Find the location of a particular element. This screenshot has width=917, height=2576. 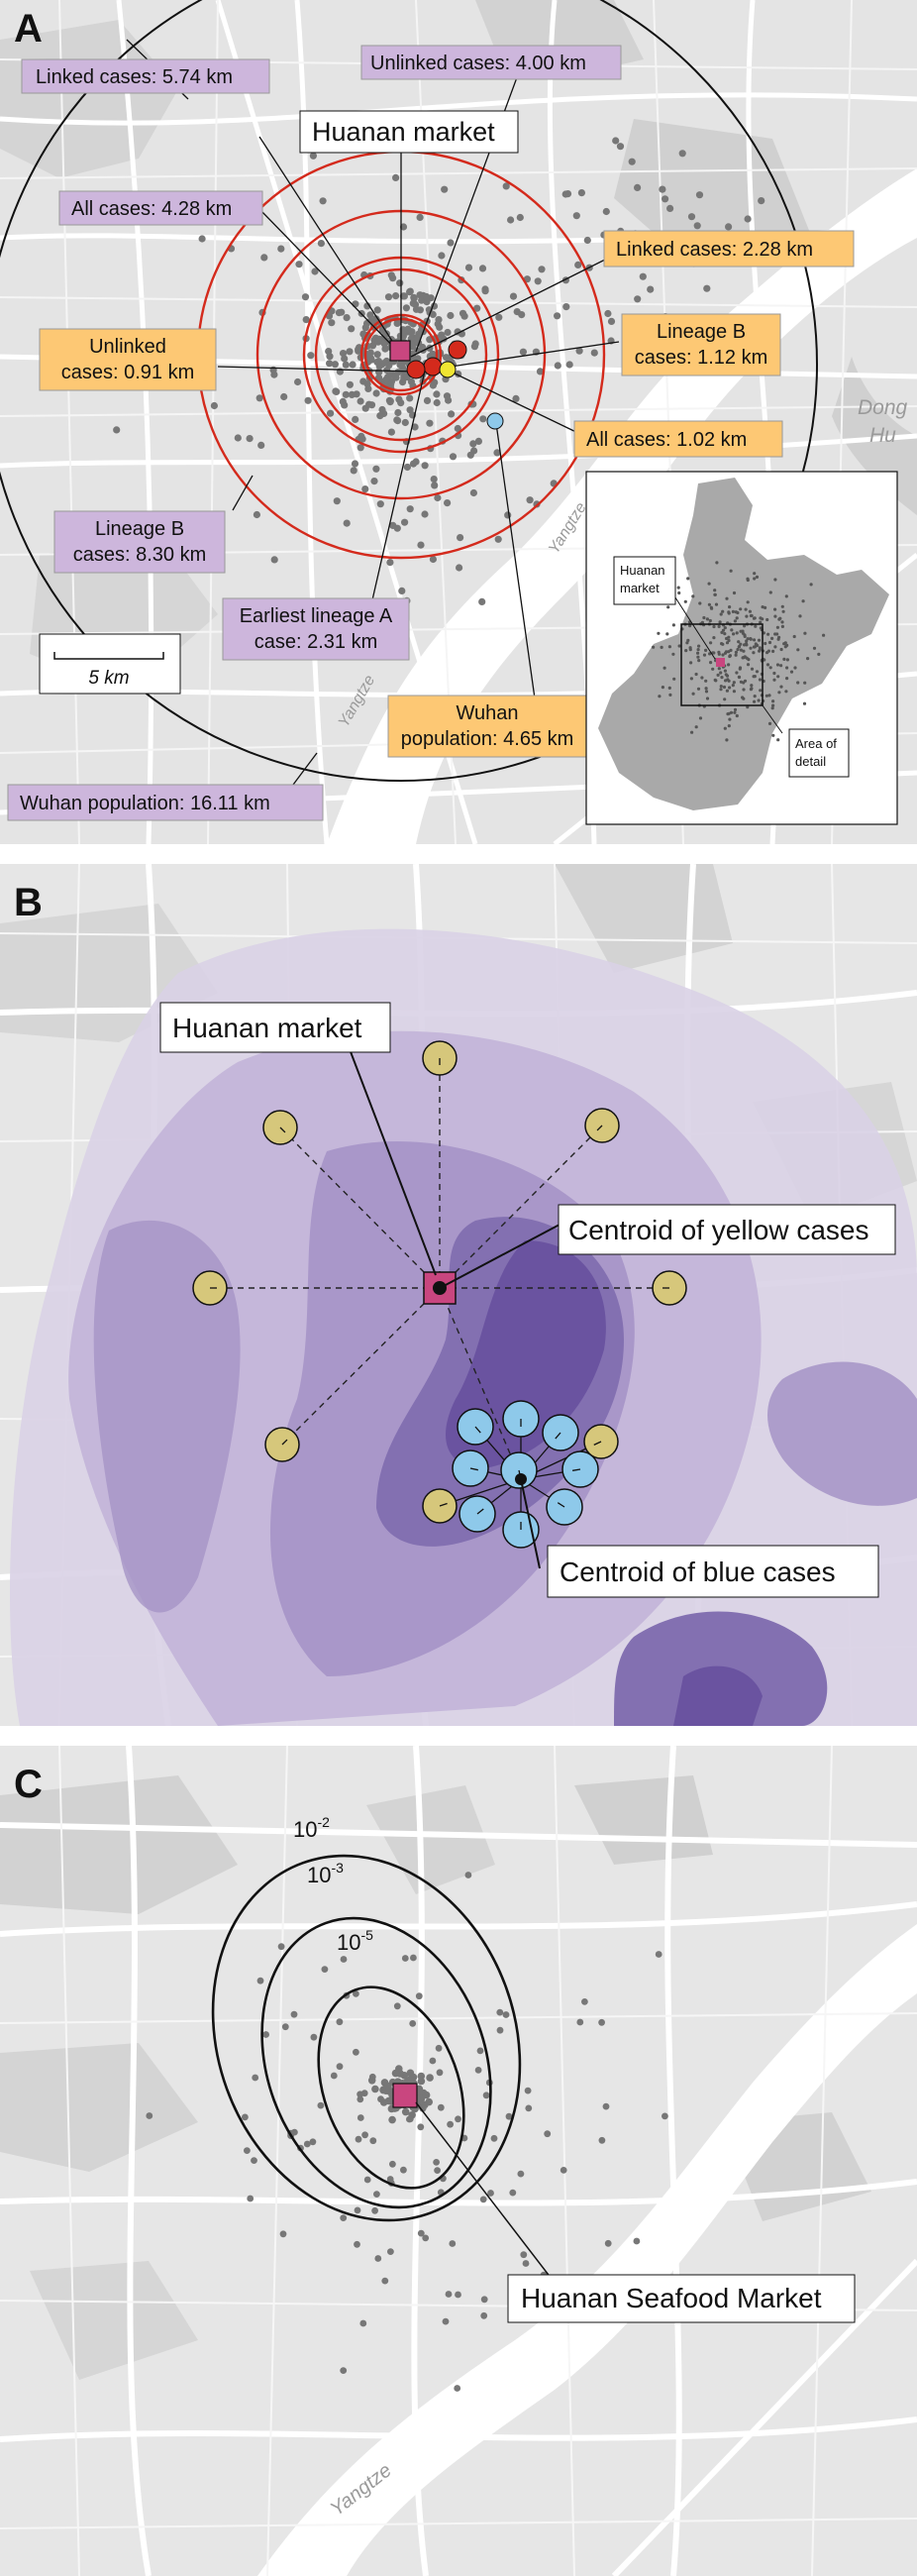

scale-bar: 5 km is located at coordinates (110, 664).